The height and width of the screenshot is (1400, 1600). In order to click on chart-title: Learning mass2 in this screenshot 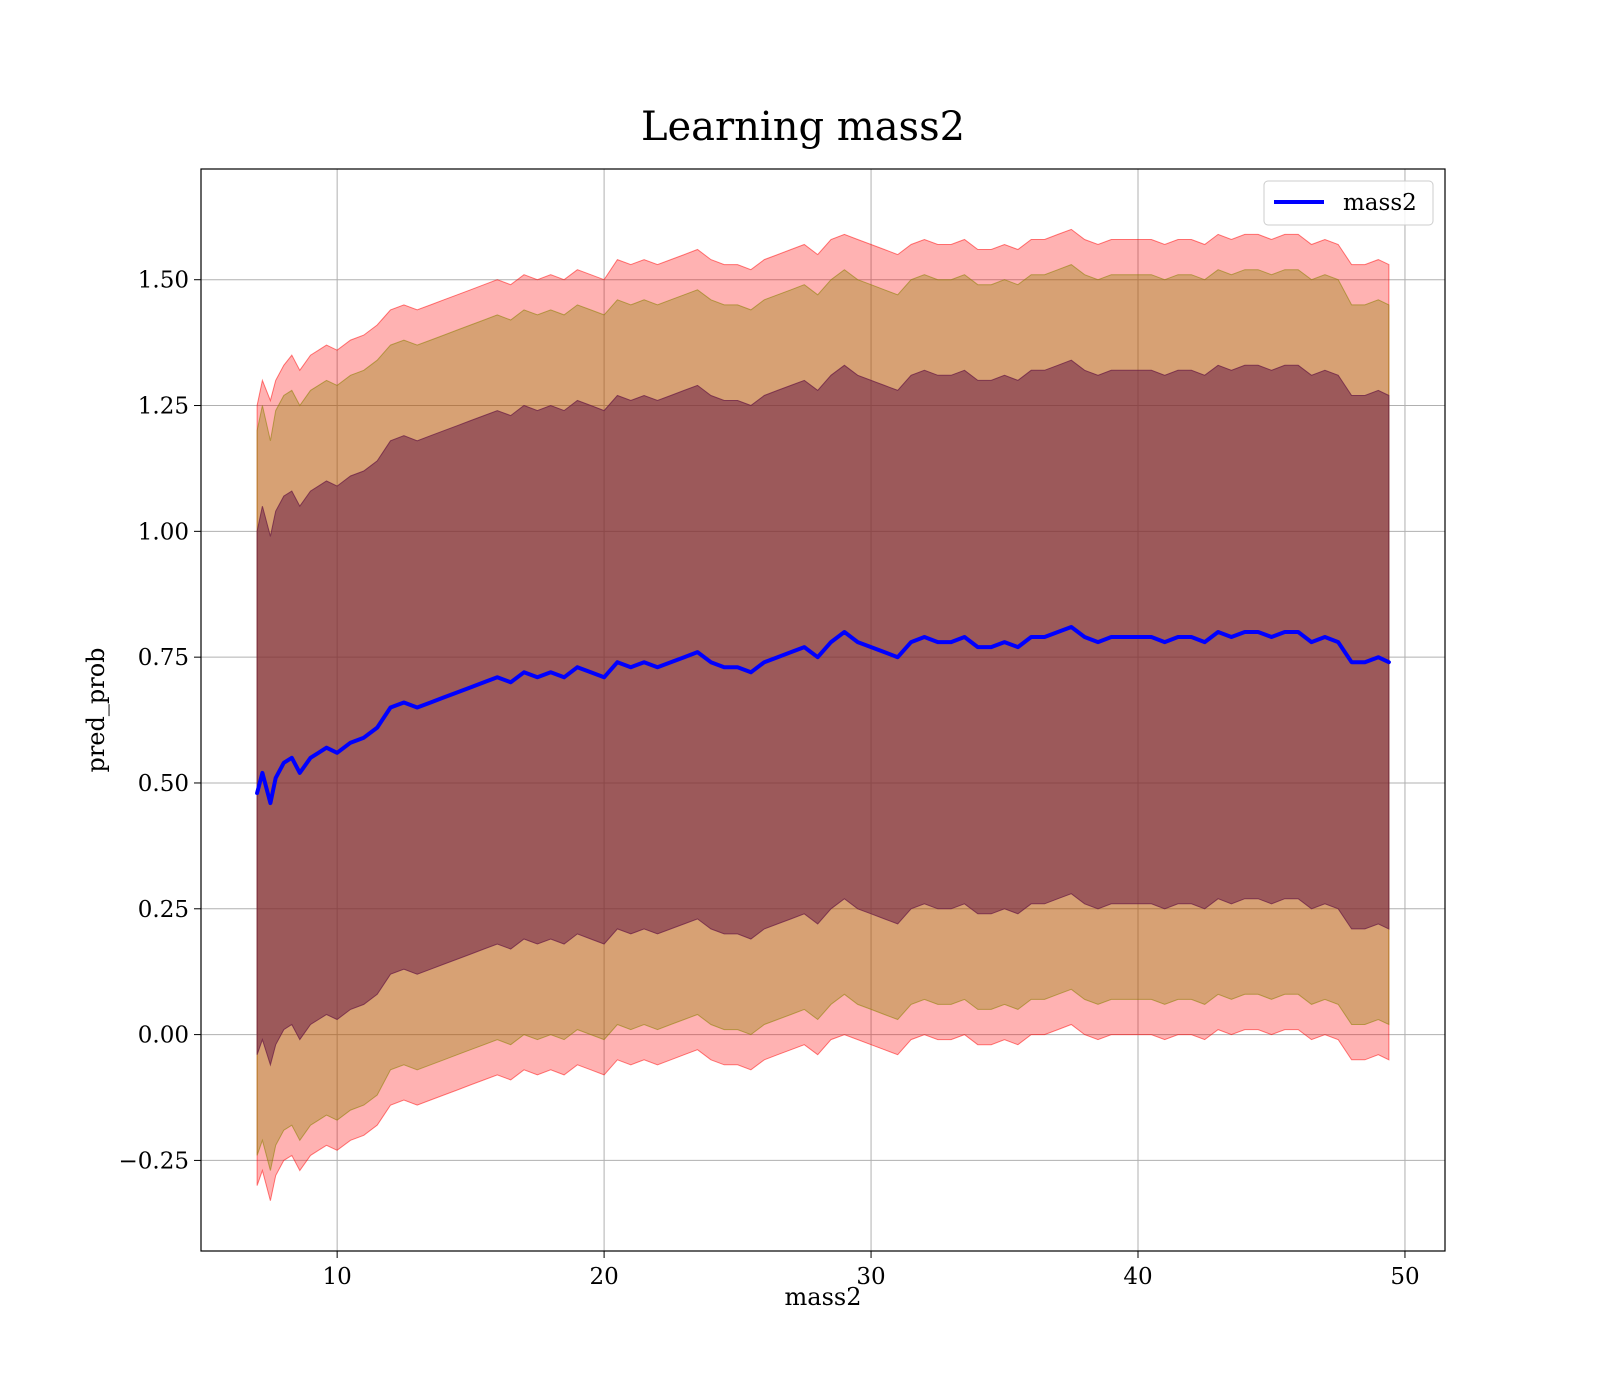, I will do `click(803, 127)`.